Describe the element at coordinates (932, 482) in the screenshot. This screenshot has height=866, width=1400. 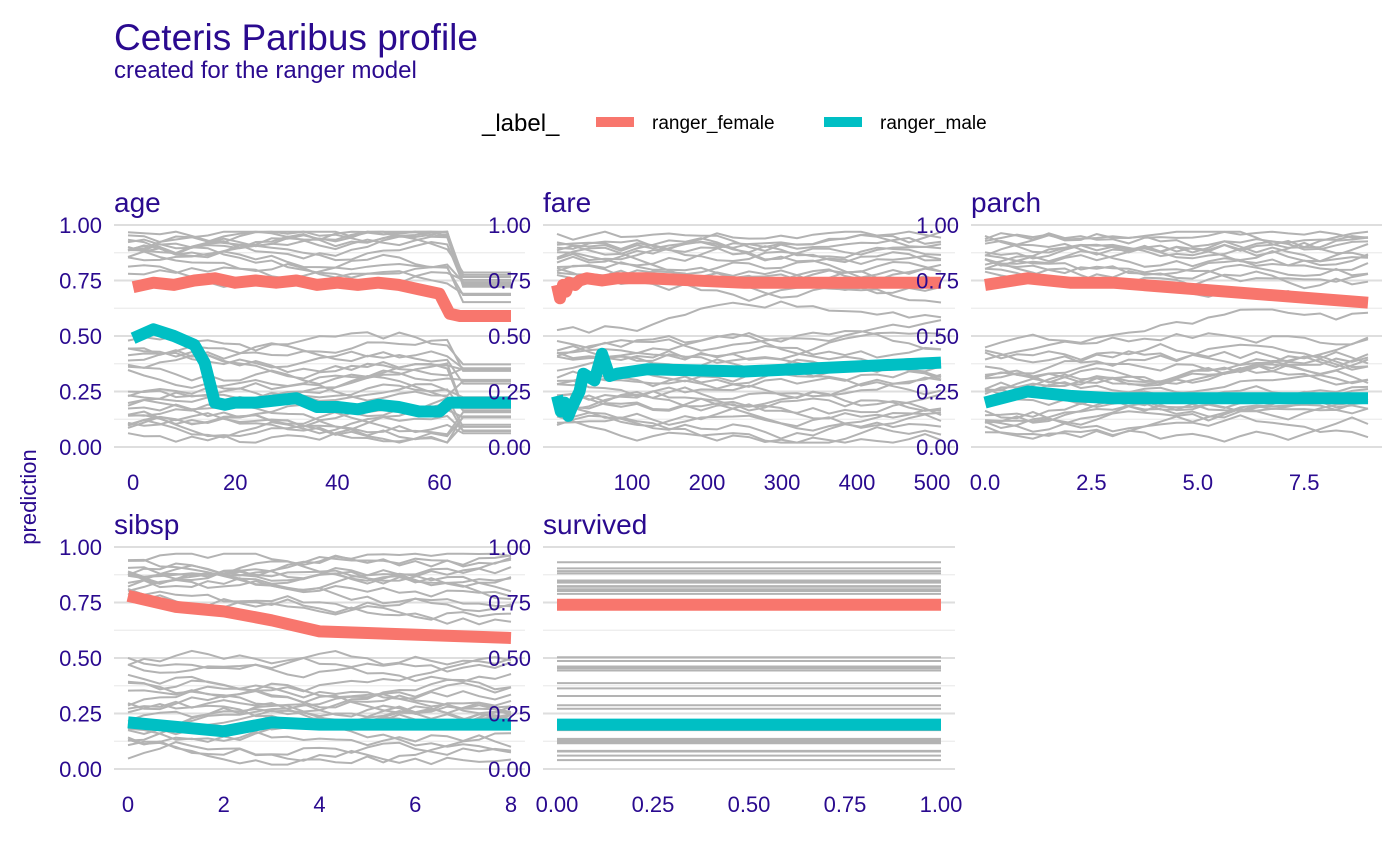
I see `x-tick-label: 500` at that location.